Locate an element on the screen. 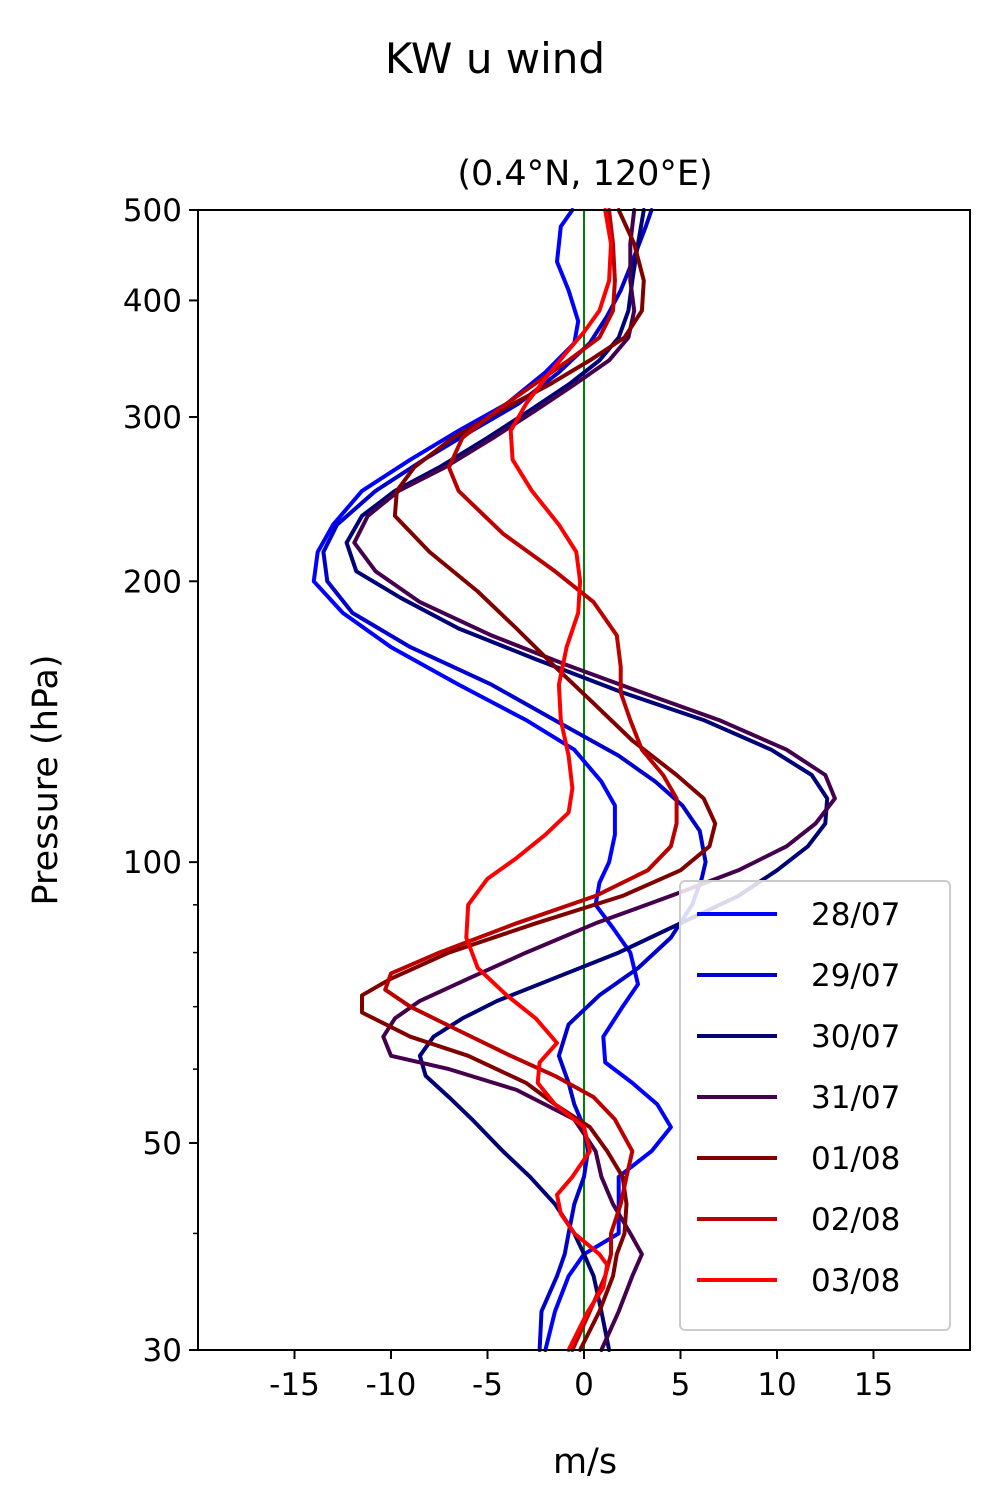 The image size is (990, 1500). y-tick-label: 100 is located at coordinates (152, 863).